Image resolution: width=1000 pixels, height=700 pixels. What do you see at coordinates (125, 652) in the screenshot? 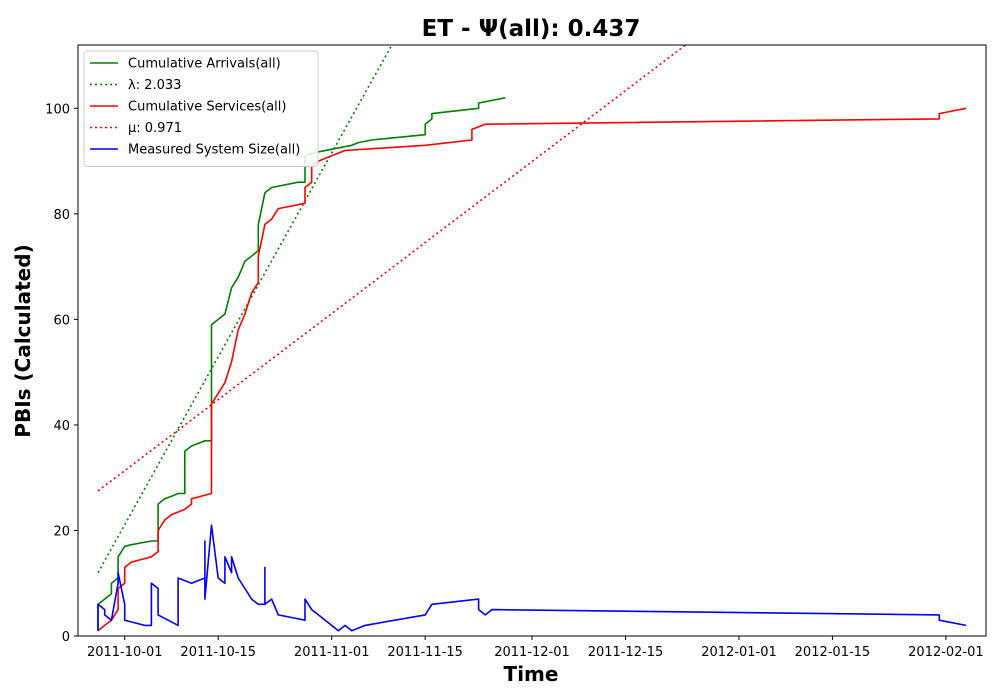
I see `x-tick-label: 2011-10-01` at bounding box center [125, 652].